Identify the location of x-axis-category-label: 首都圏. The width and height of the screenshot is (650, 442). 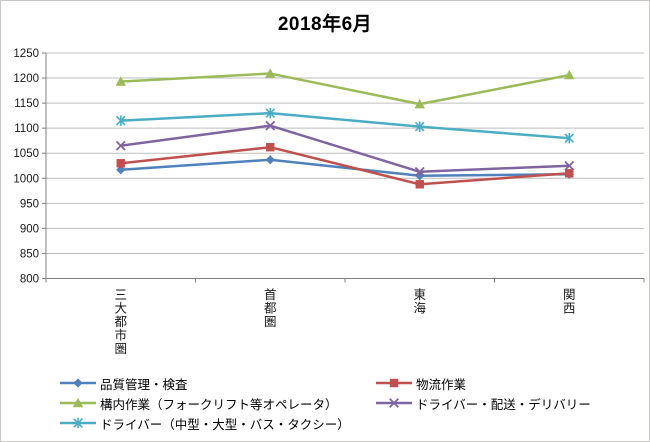
(270, 308).